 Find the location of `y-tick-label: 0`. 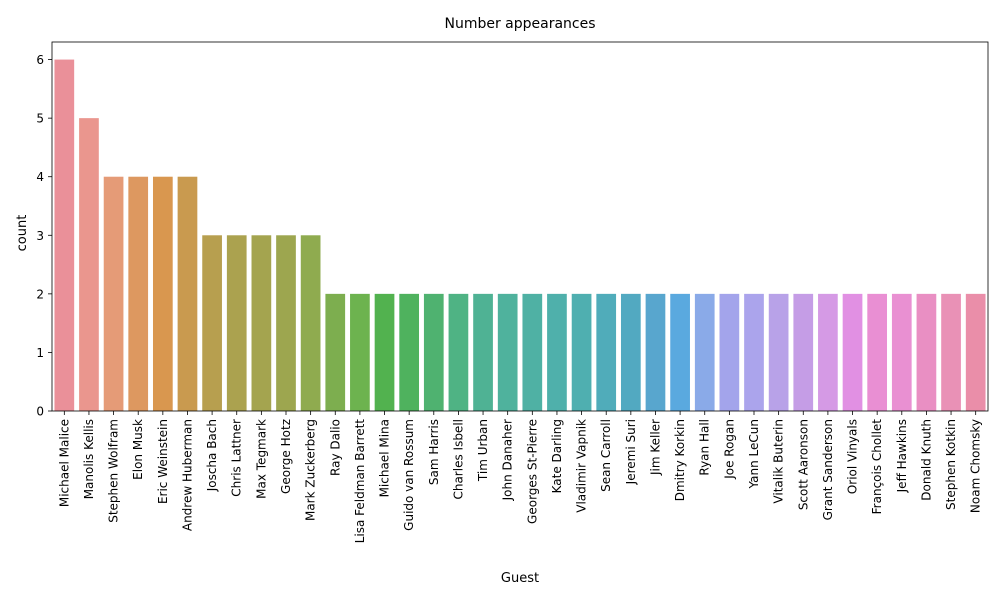

y-tick-label: 0 is located at coordinates (40, 412).